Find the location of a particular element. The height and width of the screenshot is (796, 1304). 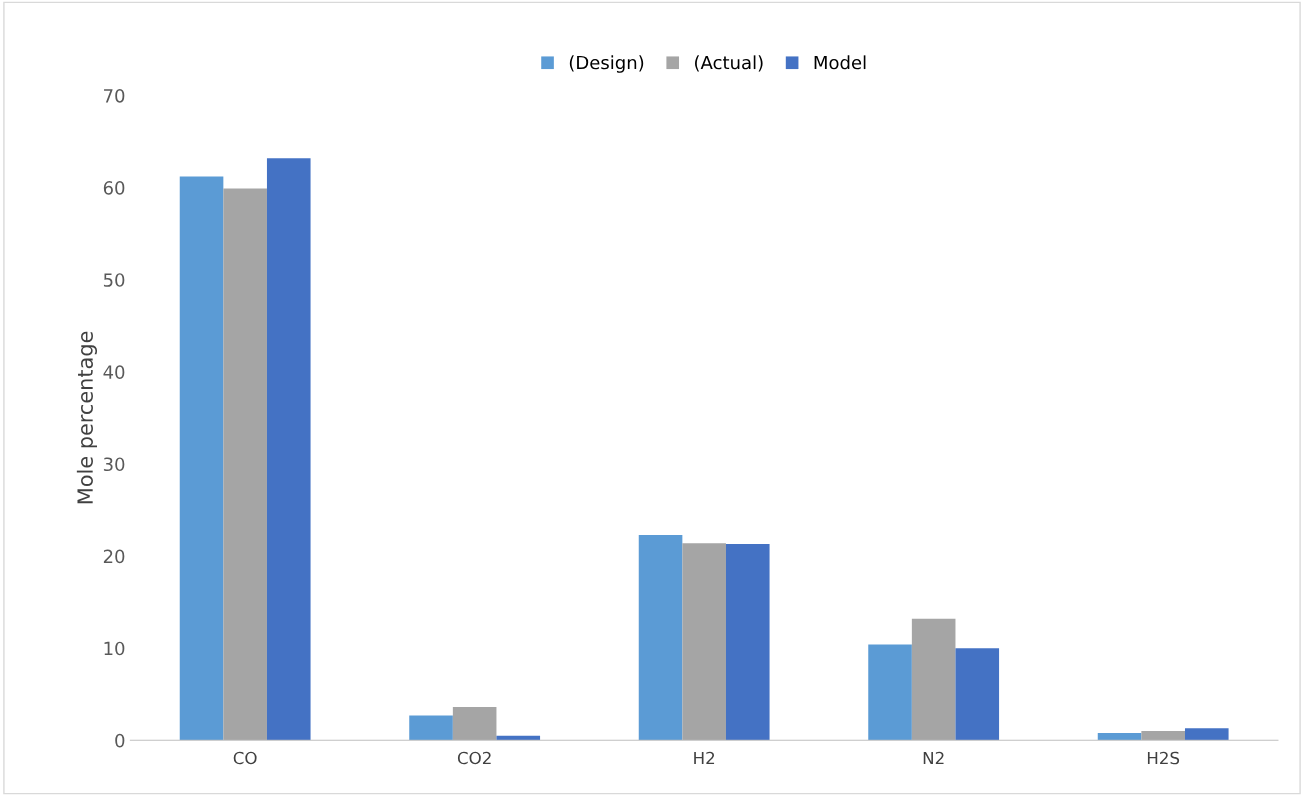

x-tick-label: CO is located at coordinates (245, 758).